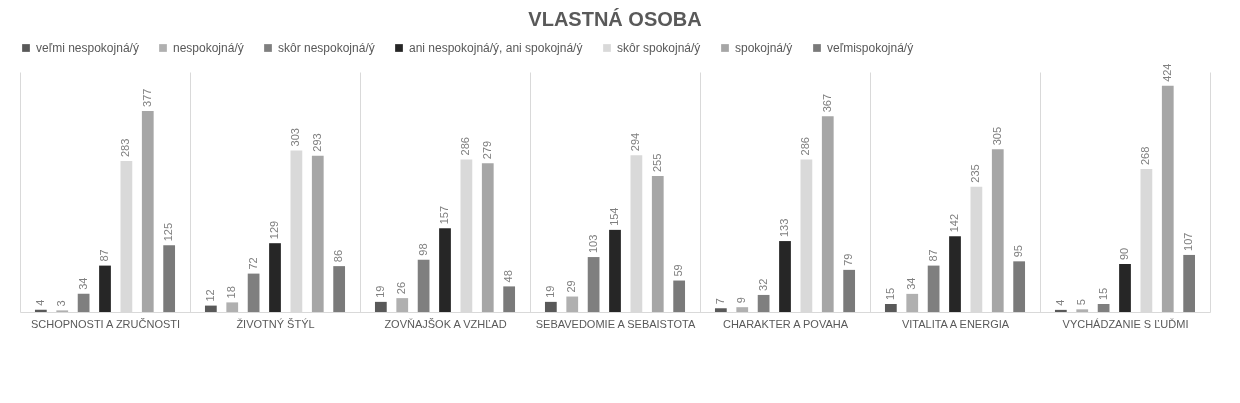 This screenshot has height=403, width=1240. What do you see at coordinates (592, 244) in the screenshot?
I see `data-label: 103` at bounding box center [592, 244].